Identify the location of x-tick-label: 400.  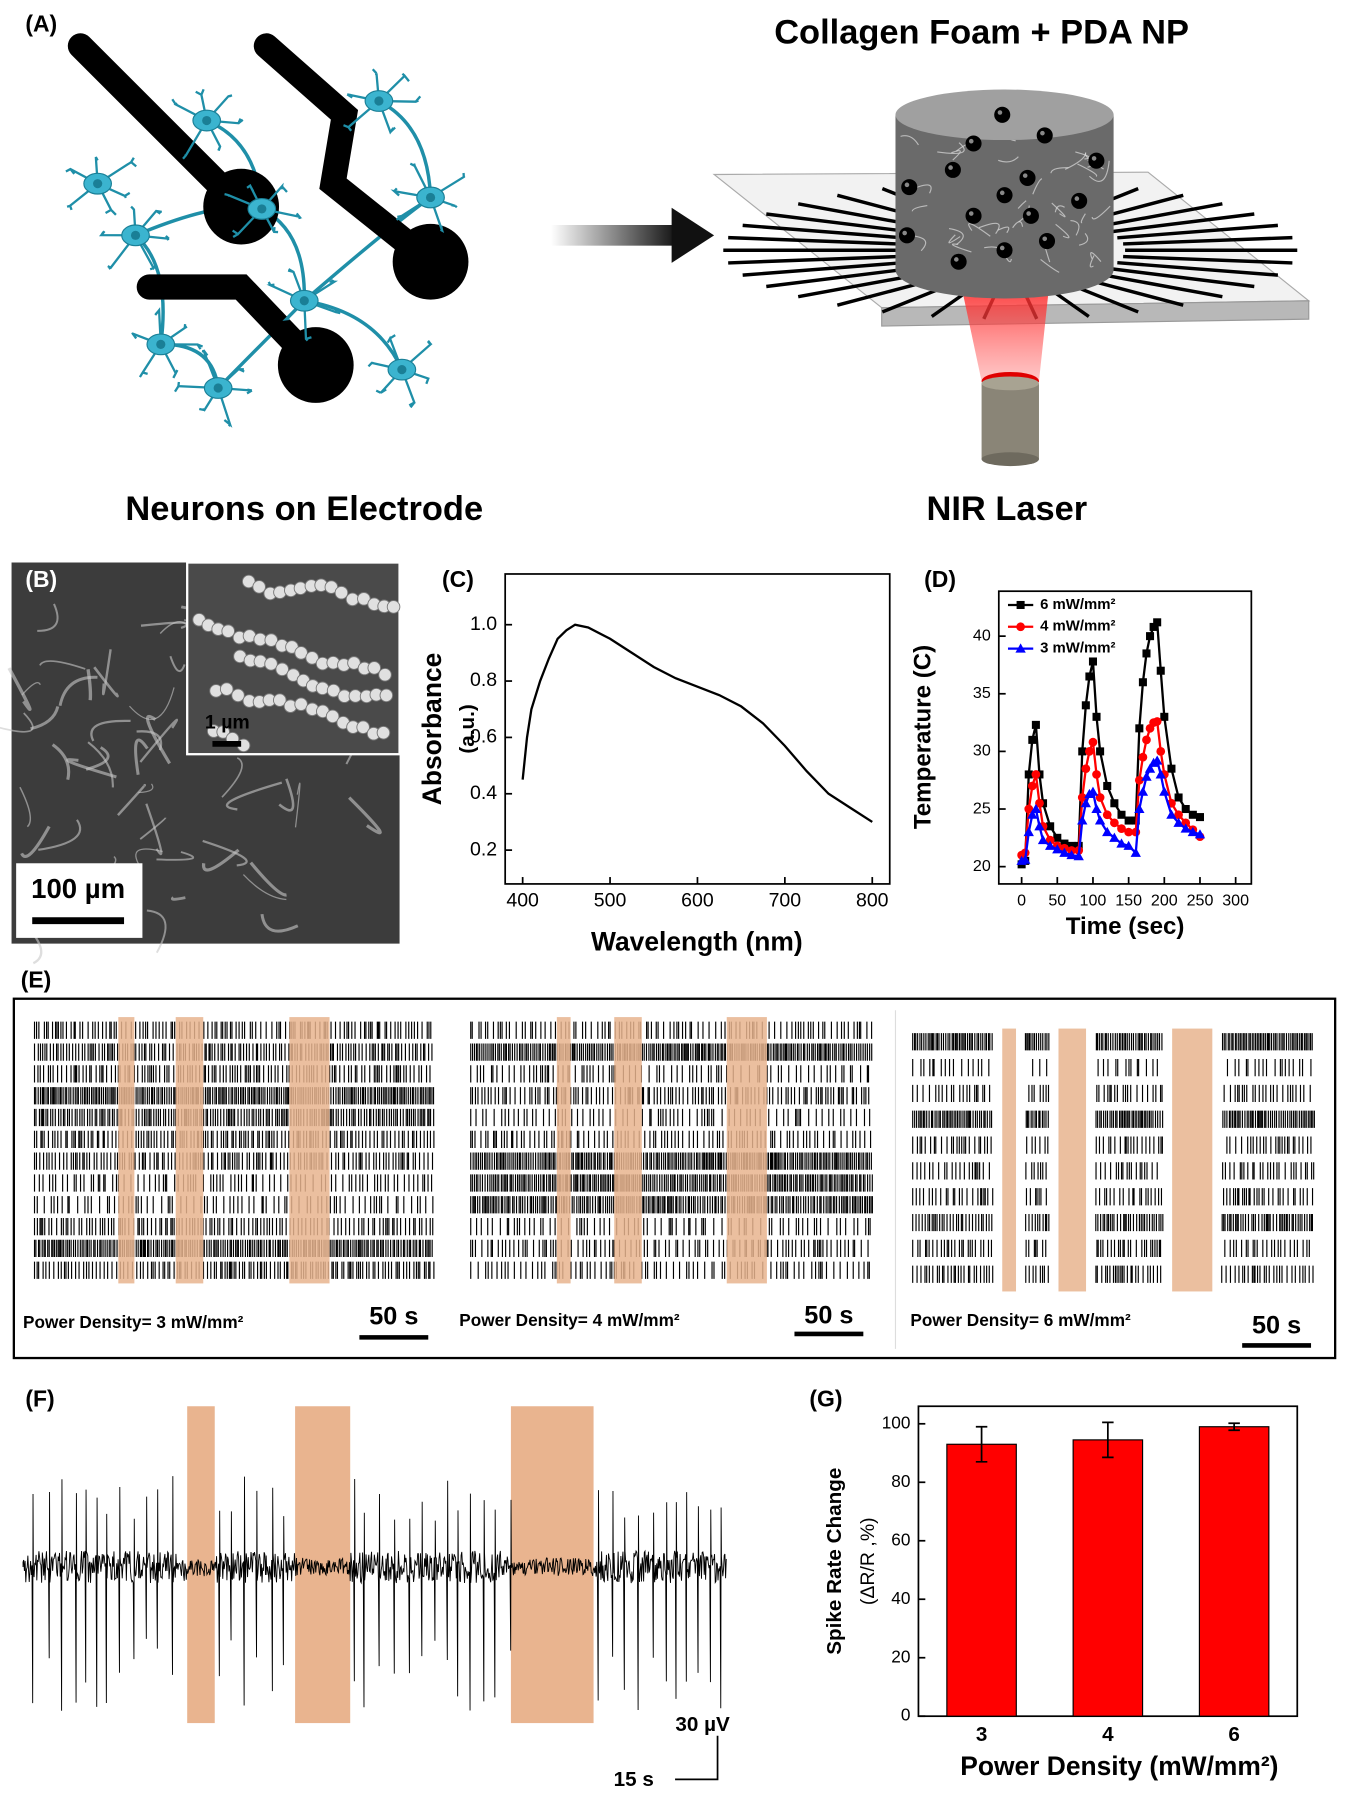
(522, 900).